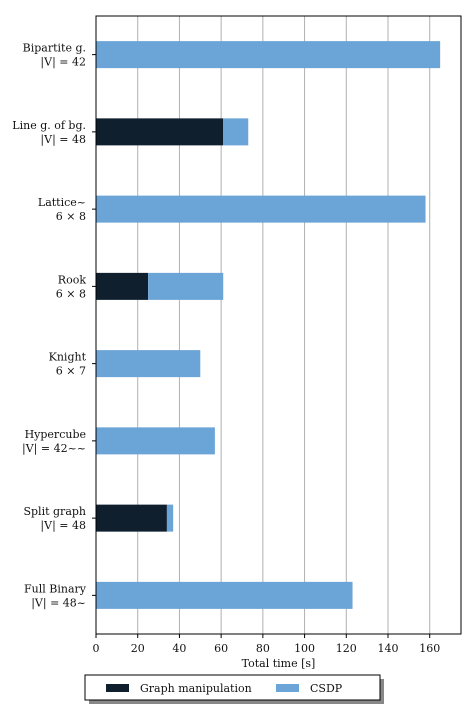 The height and width of the screenshot is (710, 476). Describe the element at coordinates (68, 357) in the screenshot. I see `y-tick-label-line1: Knight` at that location.